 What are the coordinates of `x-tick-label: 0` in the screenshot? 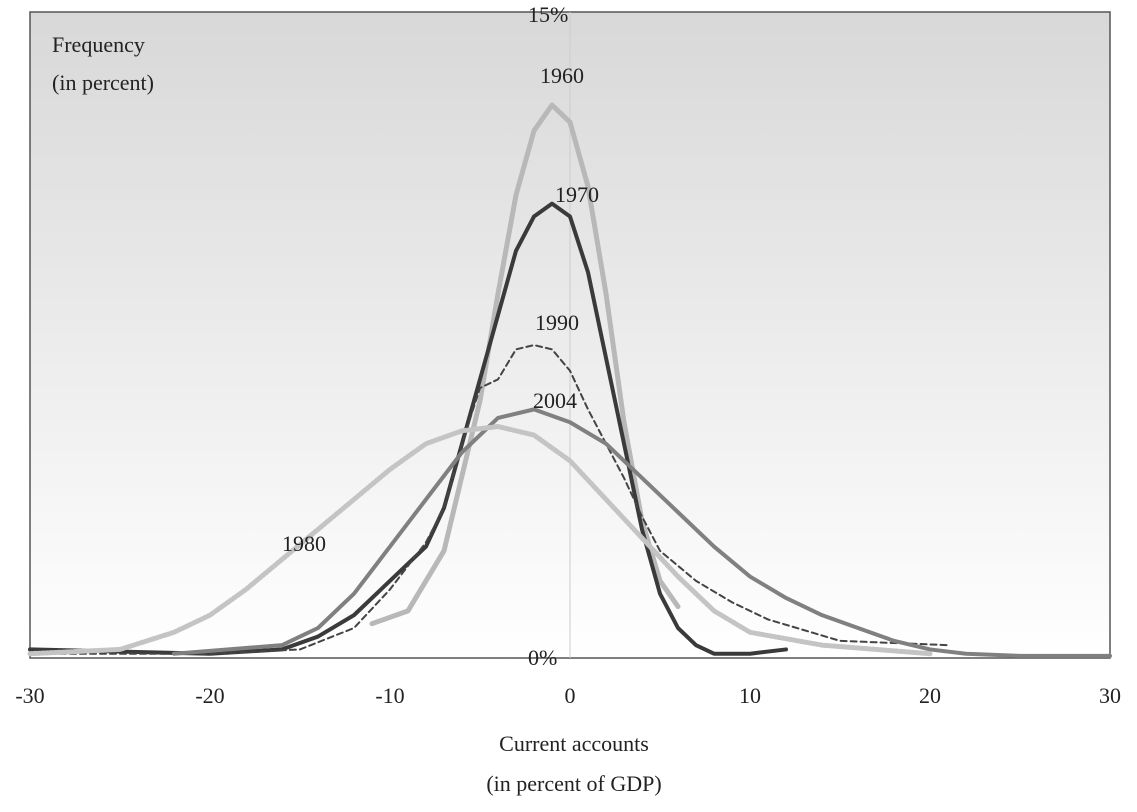 It's located at (570, 695).